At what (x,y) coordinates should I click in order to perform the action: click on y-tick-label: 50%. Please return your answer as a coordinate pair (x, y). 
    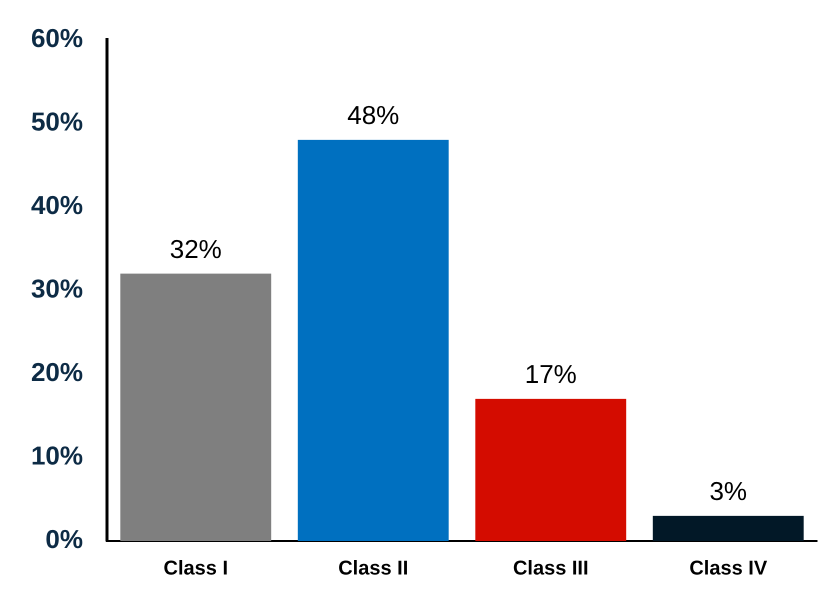
    Looking at the image, I should click on (56, 121).